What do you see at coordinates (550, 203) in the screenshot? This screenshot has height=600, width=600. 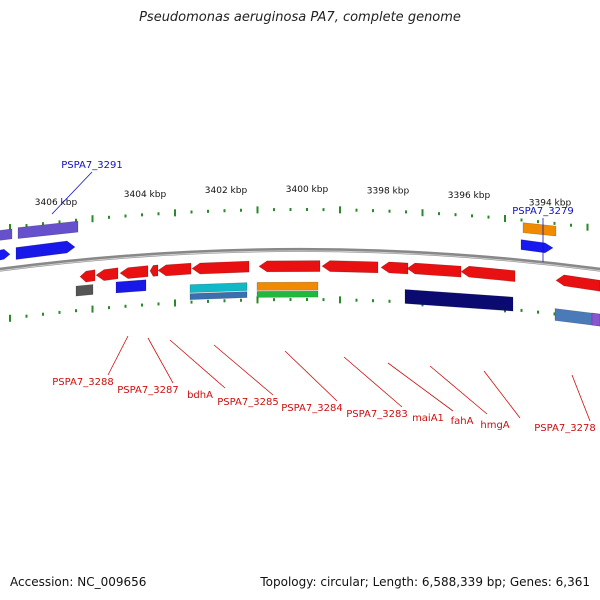 I see `kbp-tick-label: 3394 kbp` at bounding box center [550, 203].